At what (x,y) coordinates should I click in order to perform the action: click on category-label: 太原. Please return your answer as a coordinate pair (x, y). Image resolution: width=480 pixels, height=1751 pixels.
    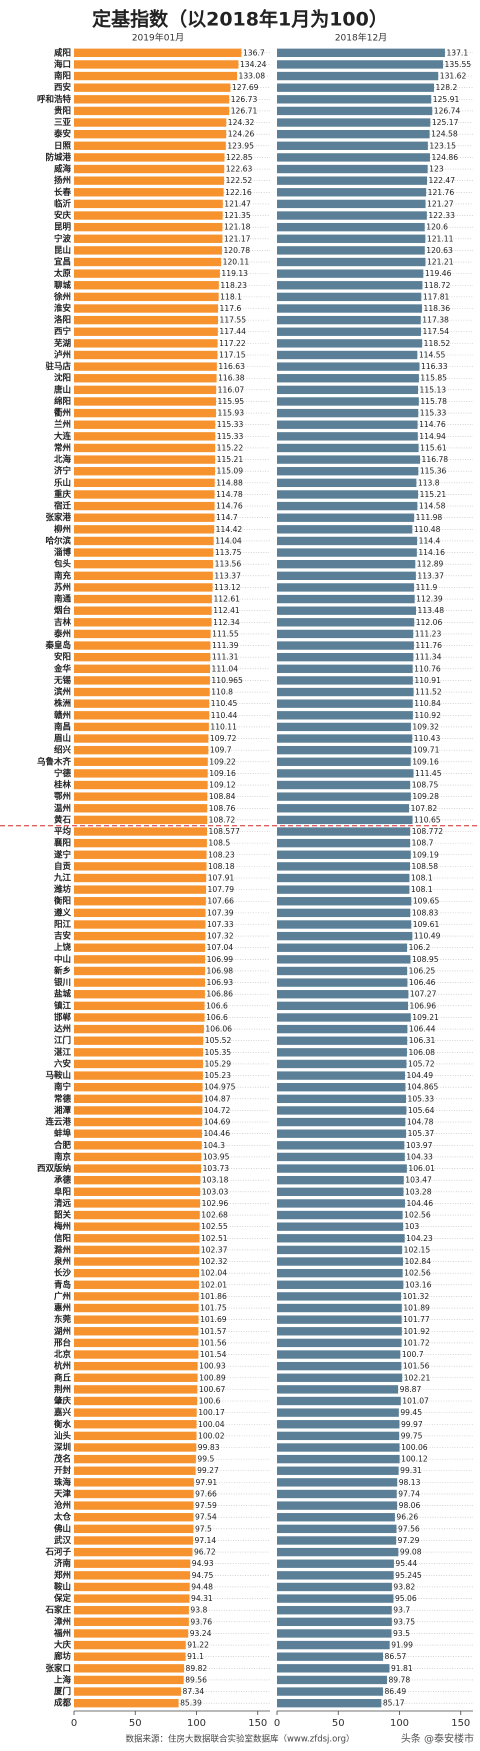
    Looking at the image, I should click on (62, 273).